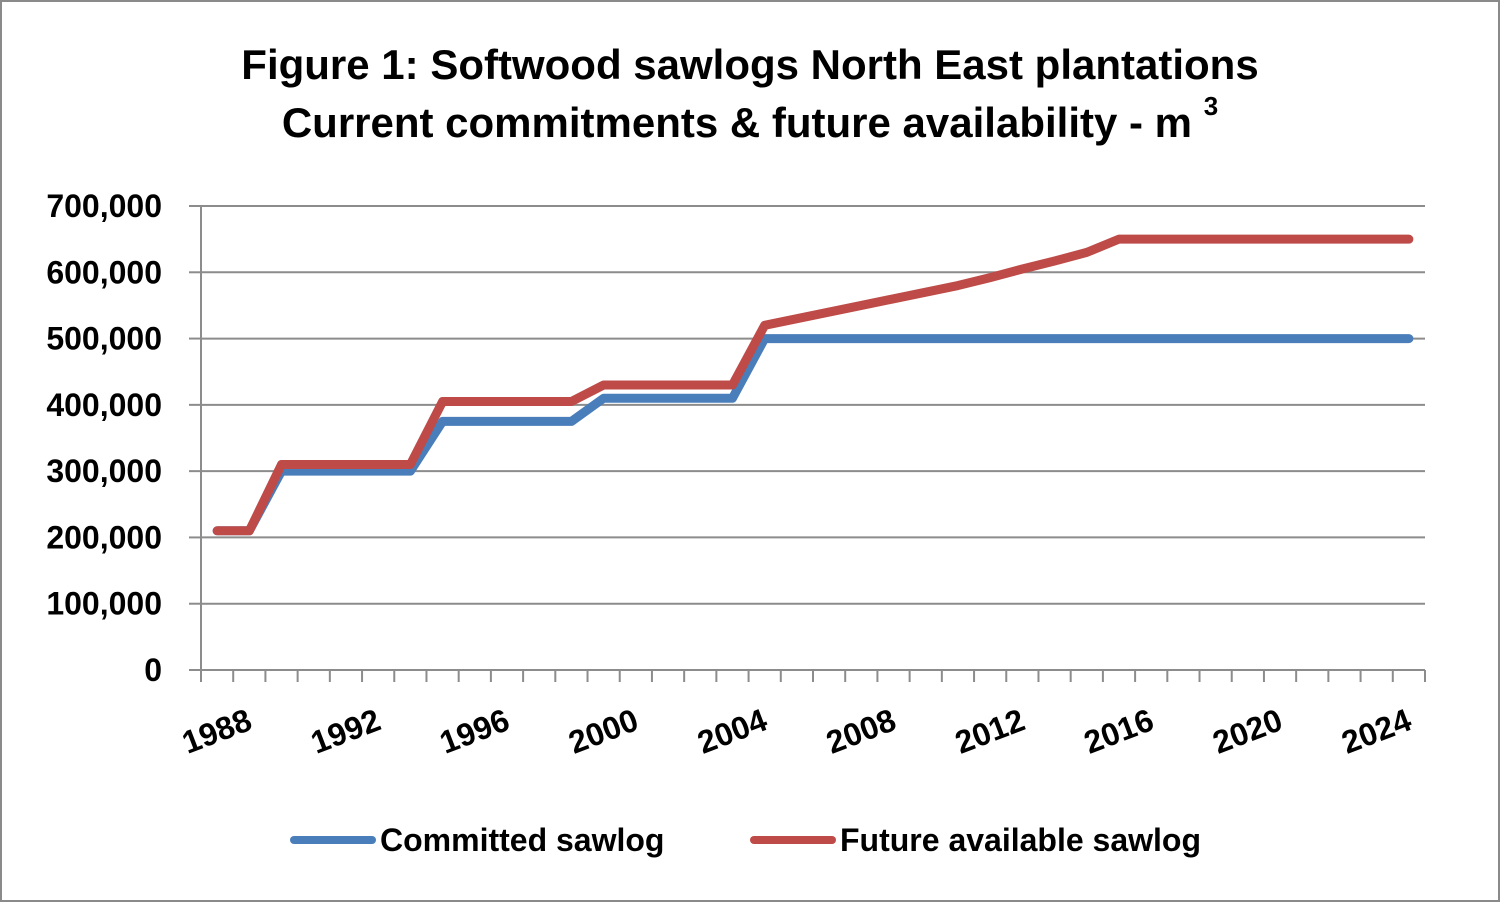  I want to click on x-tick-label: 2004, so click(732, 730).